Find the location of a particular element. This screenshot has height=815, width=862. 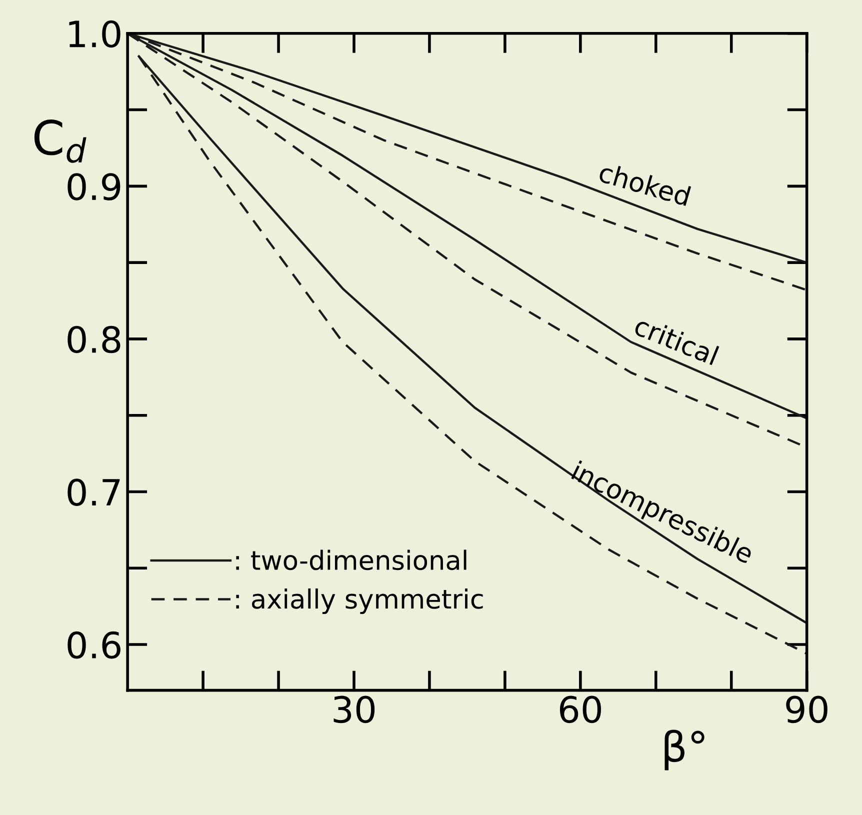

y-tick-label: 0.9 is located at coordinates (94, 186).